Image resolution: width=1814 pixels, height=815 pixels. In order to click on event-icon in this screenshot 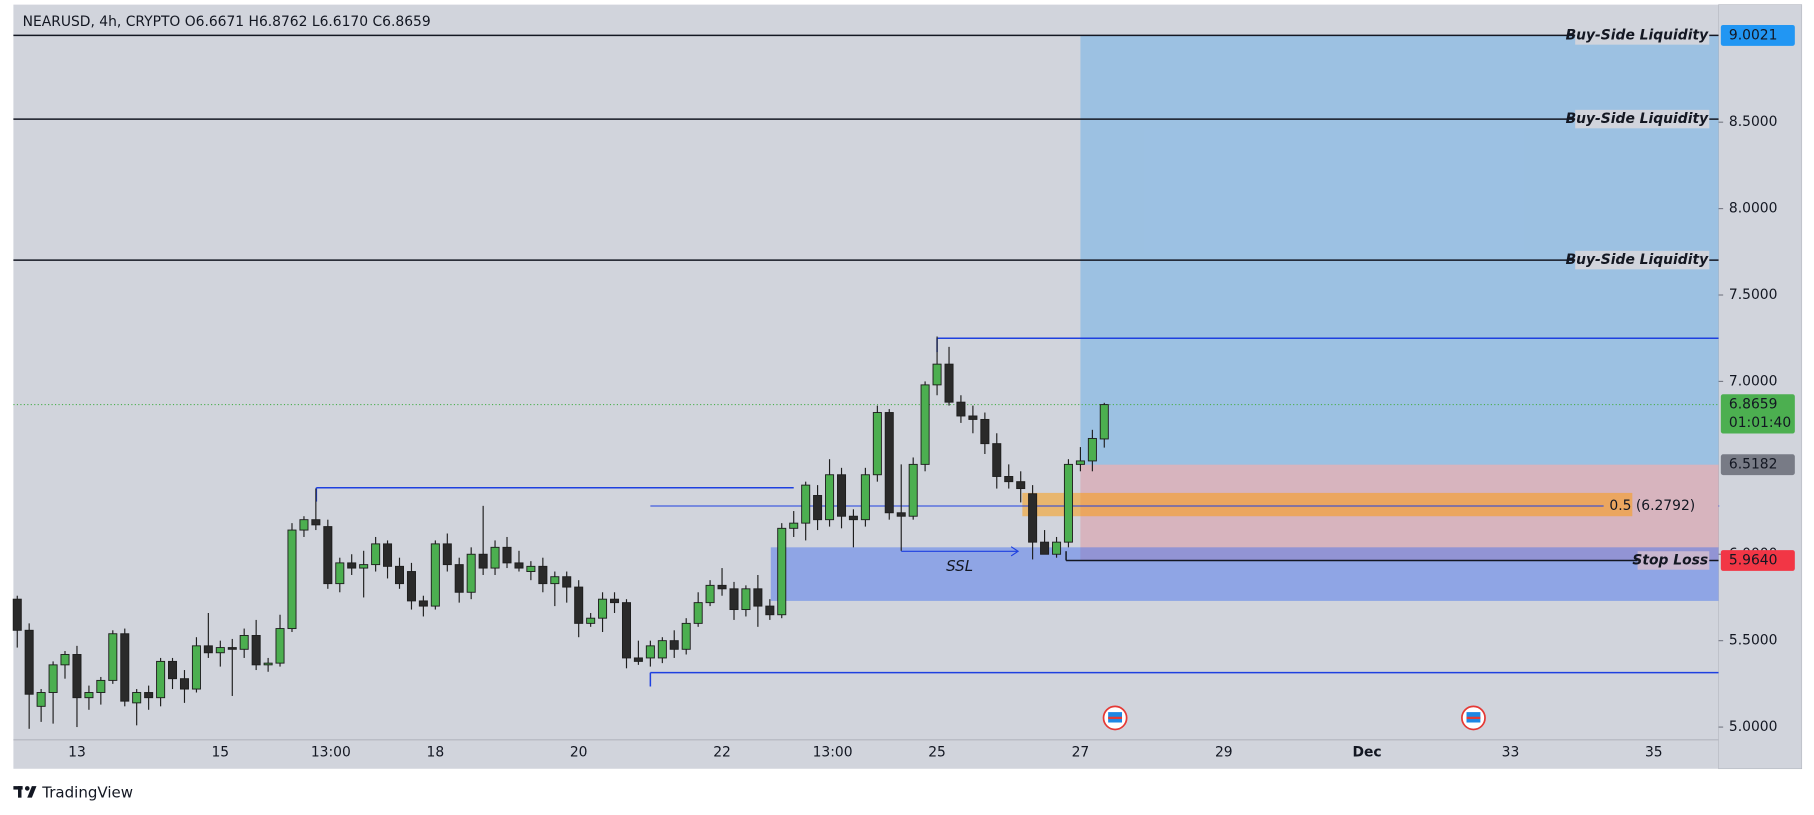, I will do `click(1115, 718)`.